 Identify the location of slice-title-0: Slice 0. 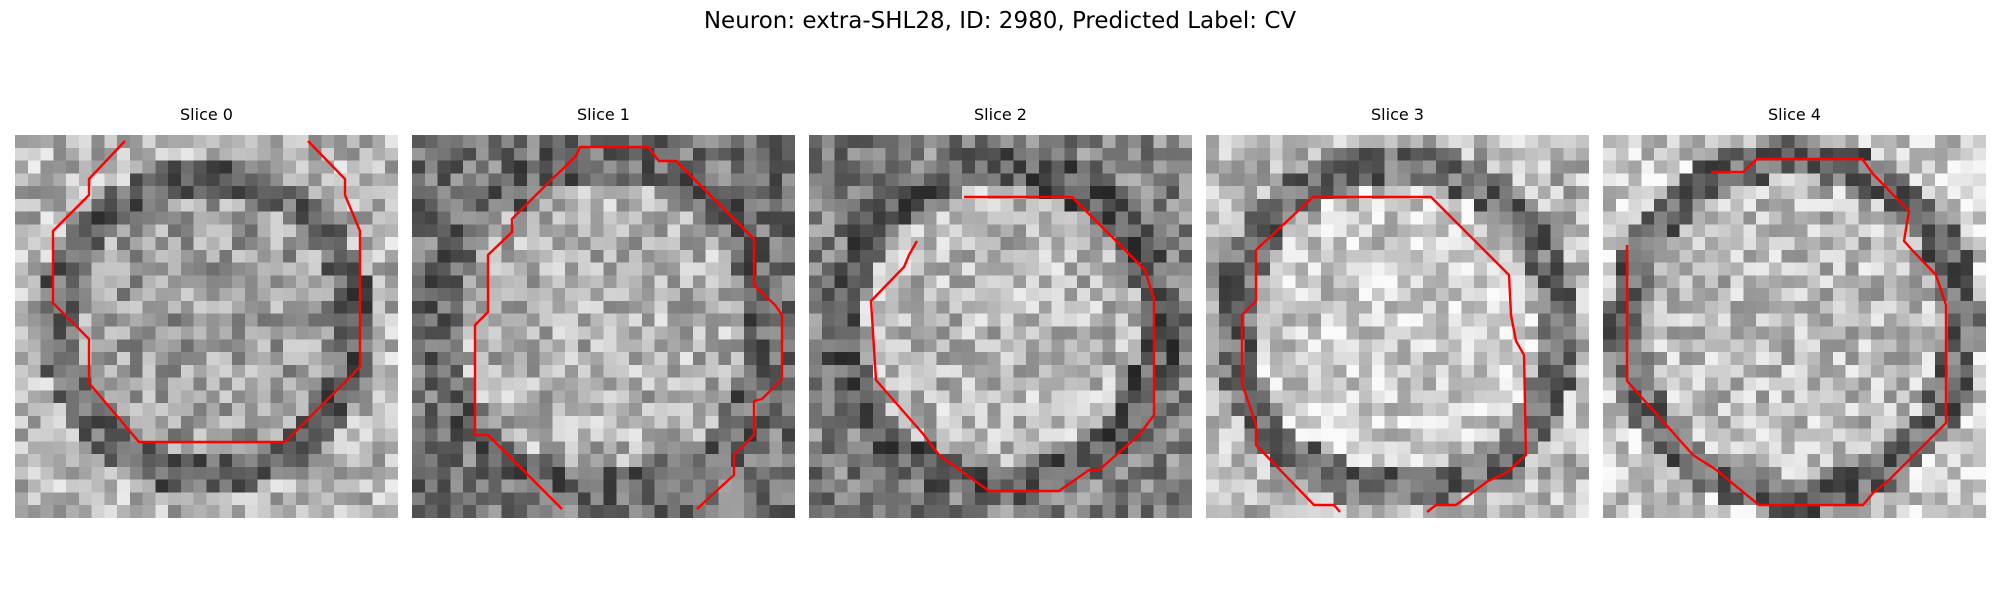
(206, 114).